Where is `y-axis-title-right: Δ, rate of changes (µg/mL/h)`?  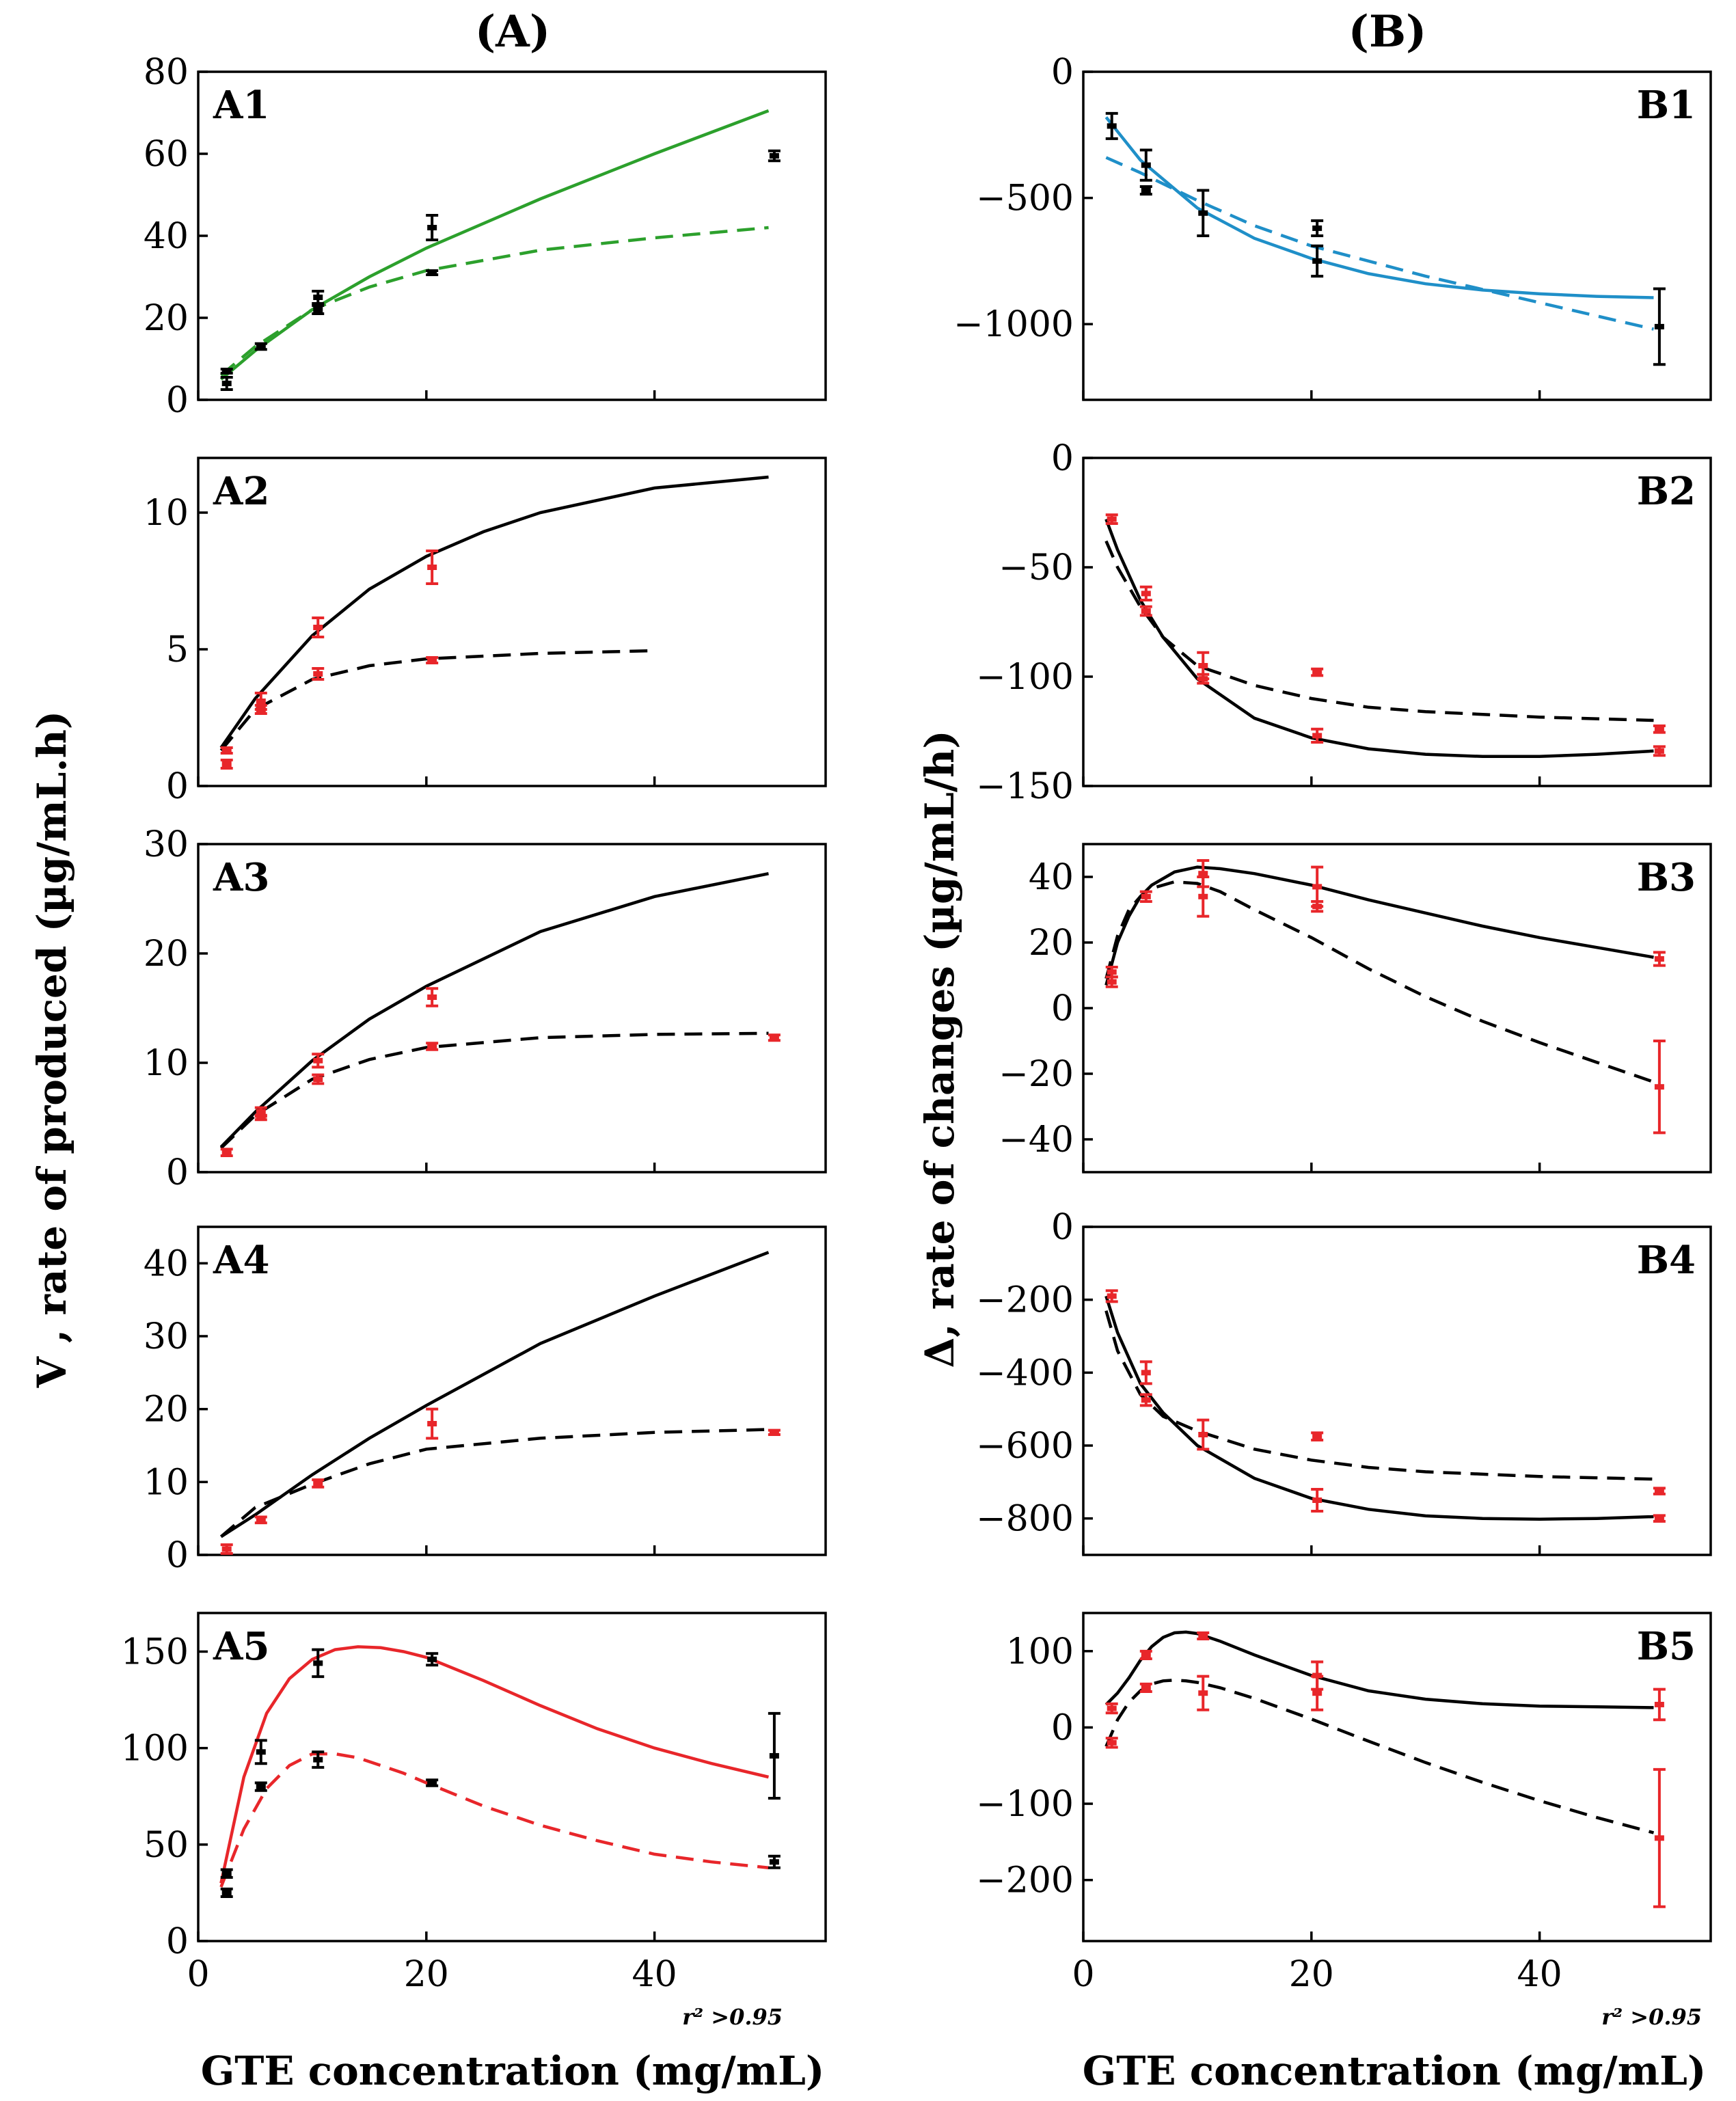
y-axis-title-right: Δ, rate of changes (µg/mL/h) is located at coordinates (940, 1049).